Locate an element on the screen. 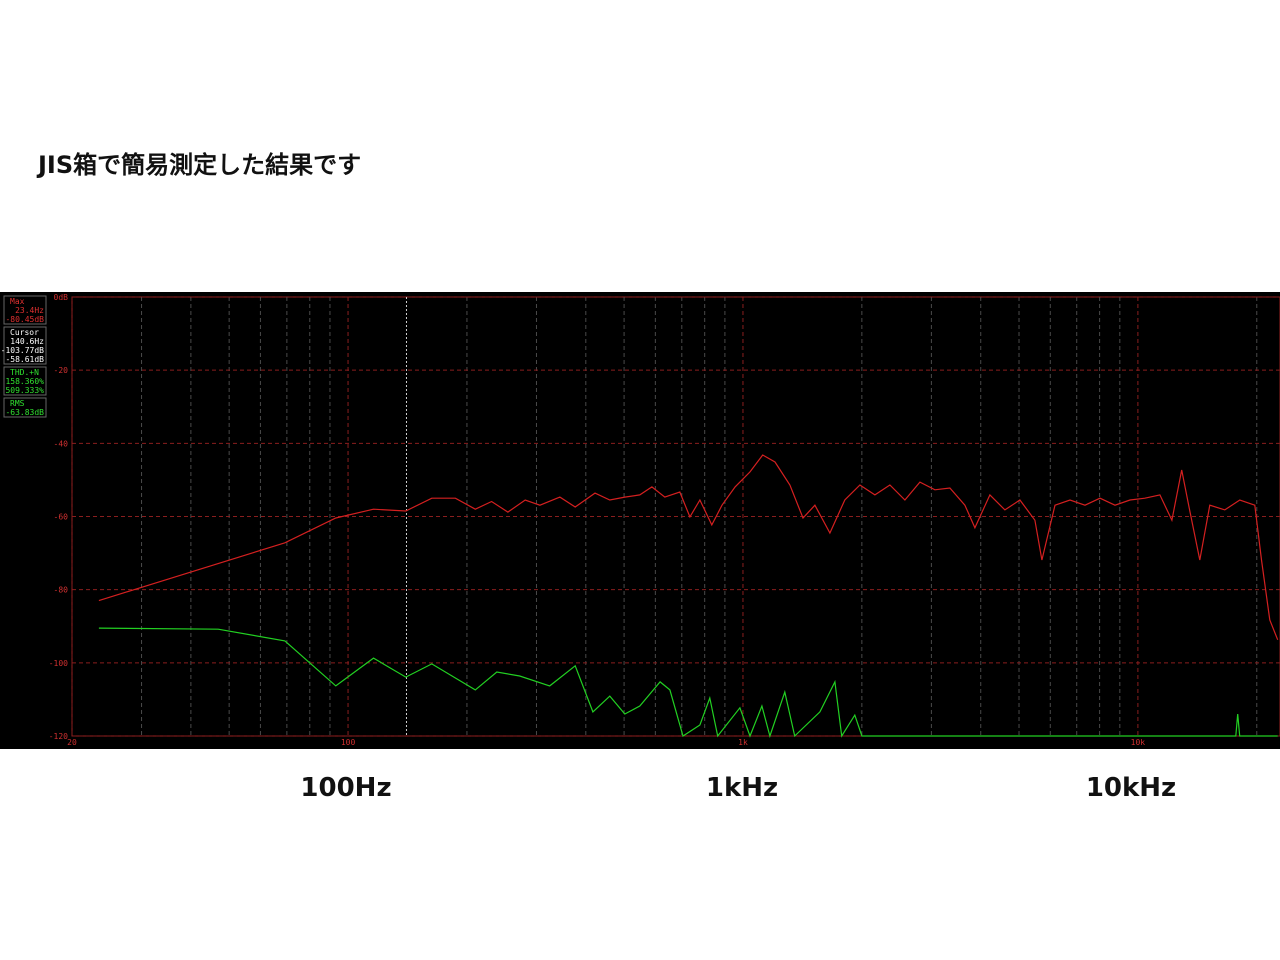 The height and width of the screenshot is (960, 1280). x-tick-label: 20 is located at coordinates (72, 742).